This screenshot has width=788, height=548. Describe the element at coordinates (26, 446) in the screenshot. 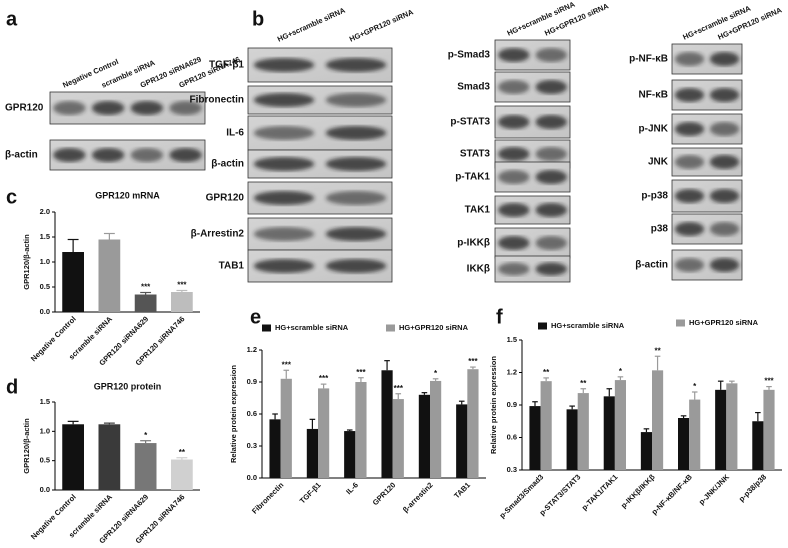

I see `y-axis-label: GPR120/β-actin` at that location.